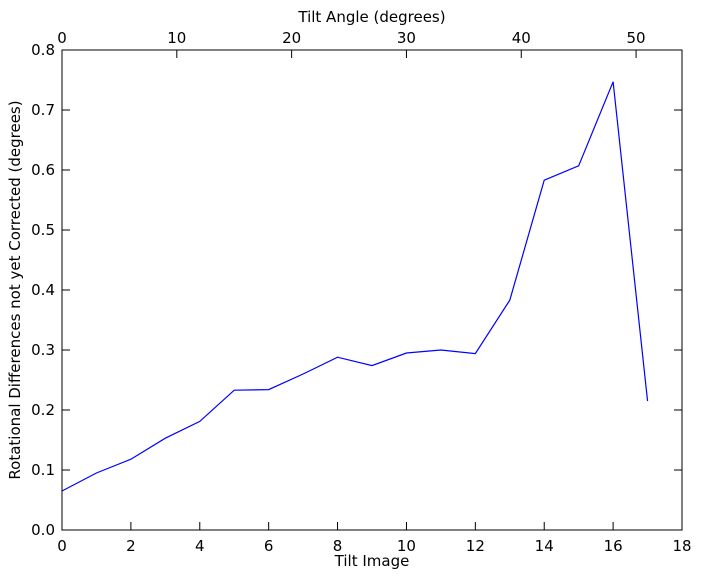  I want to click on x-tick-label: 0, so click(62, 546).